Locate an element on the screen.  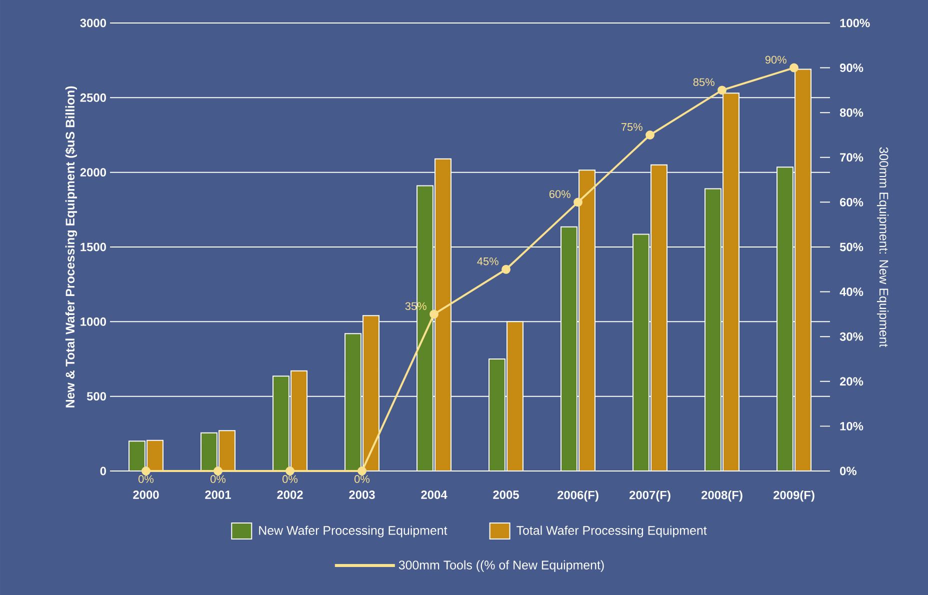
y-tick-label: 3000 is located at coordinates (93, 23).